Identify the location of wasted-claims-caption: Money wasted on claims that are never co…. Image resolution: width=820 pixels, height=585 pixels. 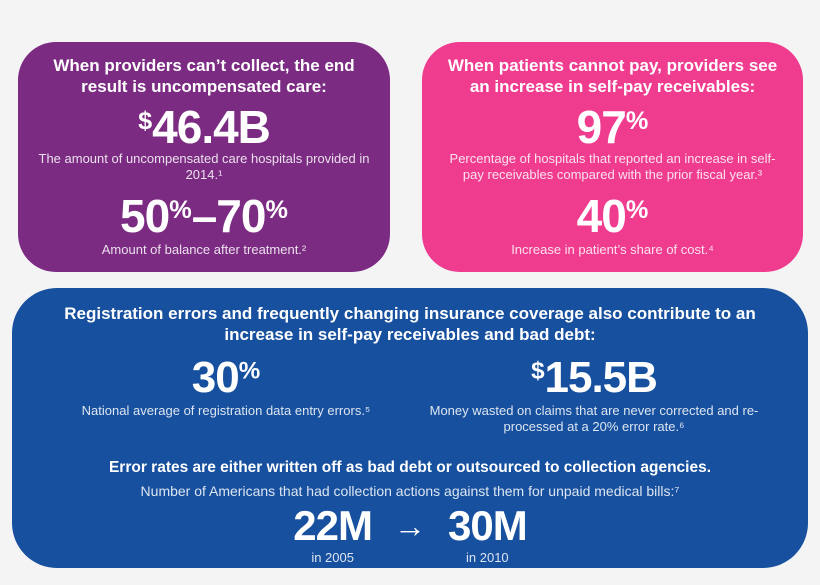
(594, 418).